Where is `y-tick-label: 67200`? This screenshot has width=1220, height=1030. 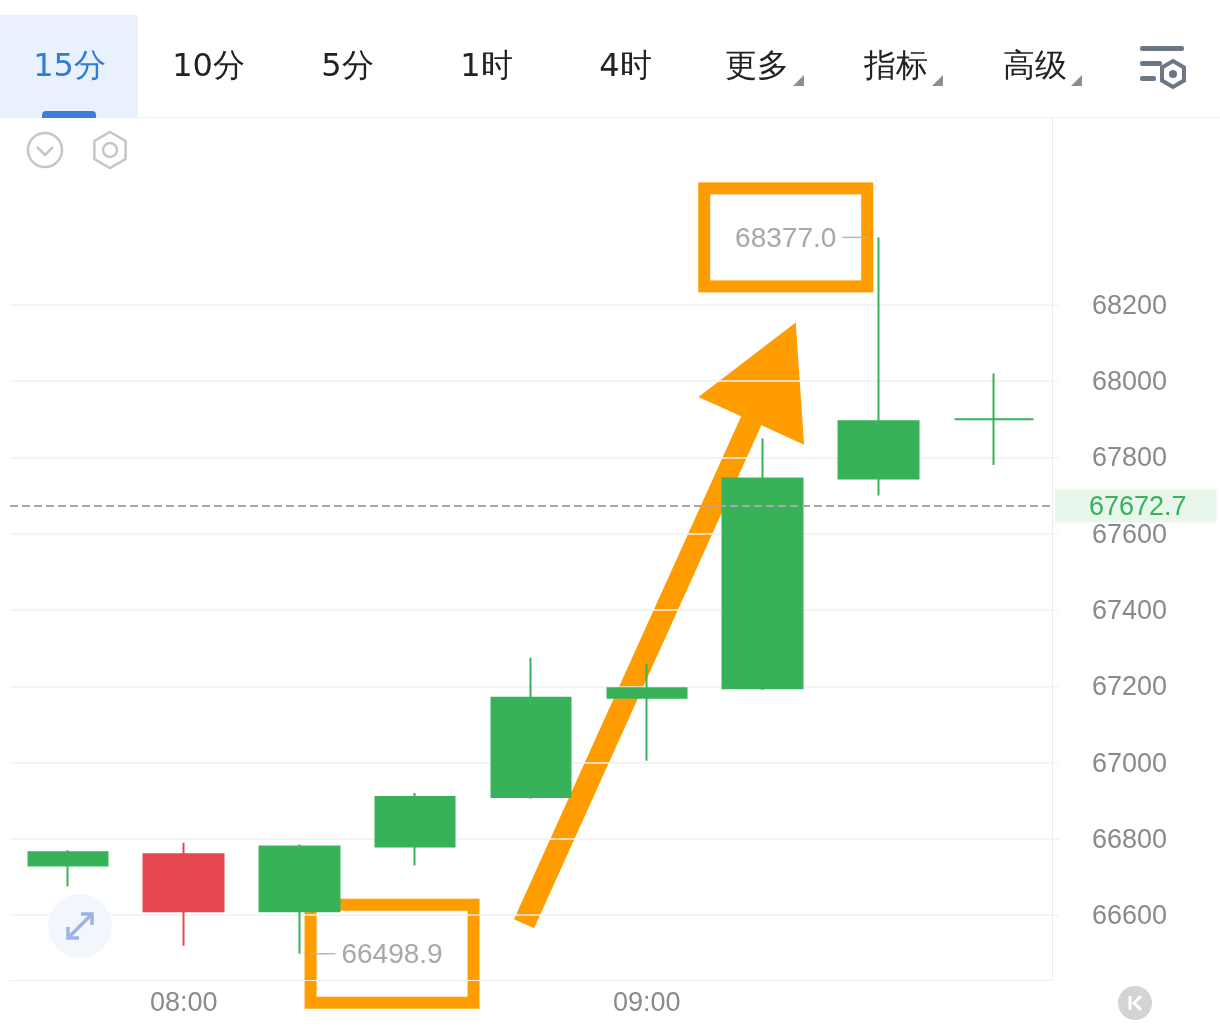
y-tick-label: 67200 is located at coordinates (1130, 686).